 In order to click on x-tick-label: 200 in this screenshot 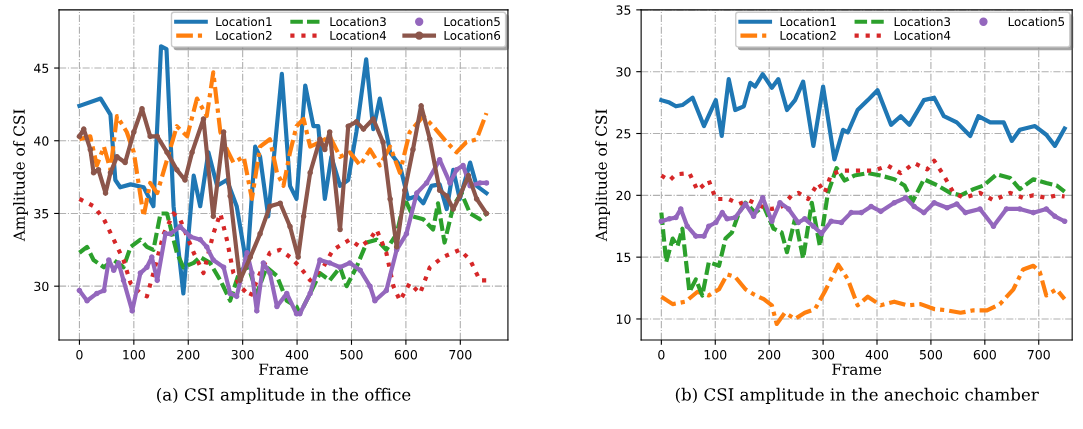, I will do `click(769, 354)`.